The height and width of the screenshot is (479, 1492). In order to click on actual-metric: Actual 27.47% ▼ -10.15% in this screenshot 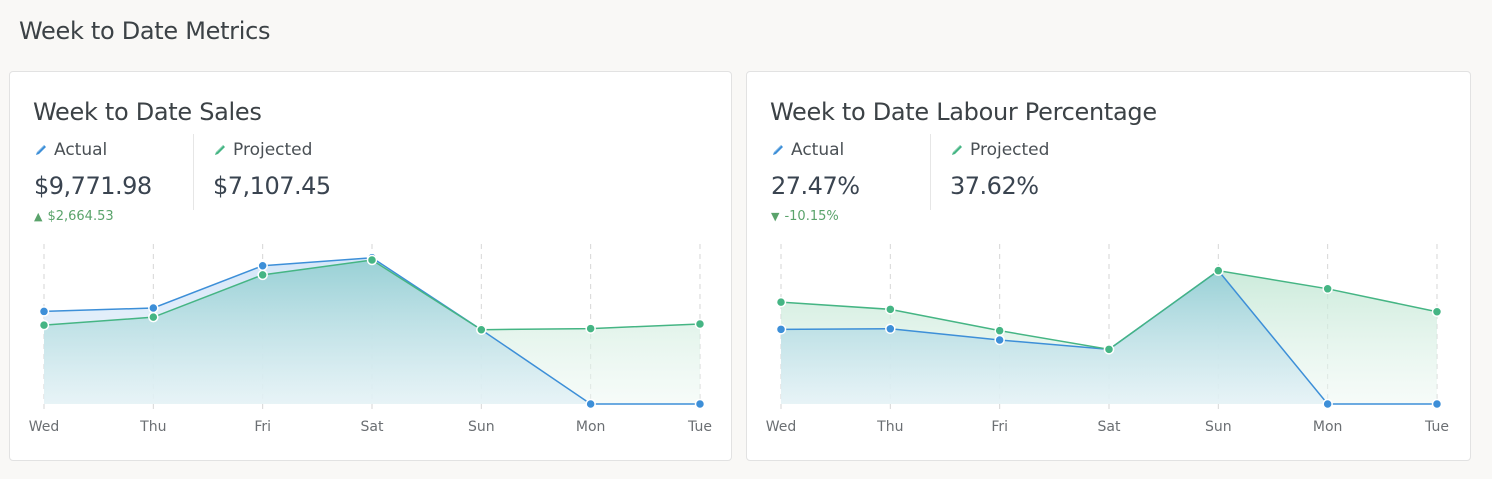, I will do `click(815, 182)`.